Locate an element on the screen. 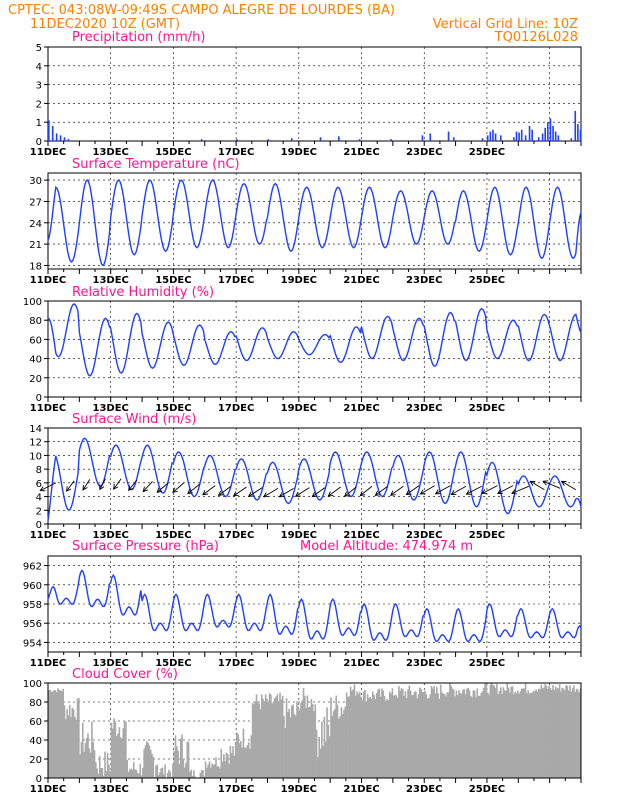 Image resolution: width=618 pixels, height=800 pixels. pres-ytick-label: 954 is located at coordinates (32, 643).